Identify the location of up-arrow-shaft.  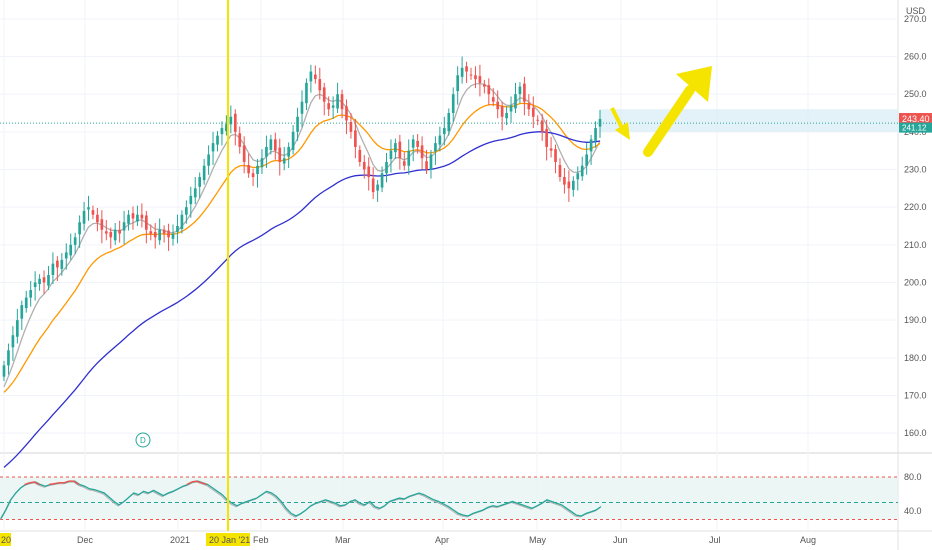
(669, 121).